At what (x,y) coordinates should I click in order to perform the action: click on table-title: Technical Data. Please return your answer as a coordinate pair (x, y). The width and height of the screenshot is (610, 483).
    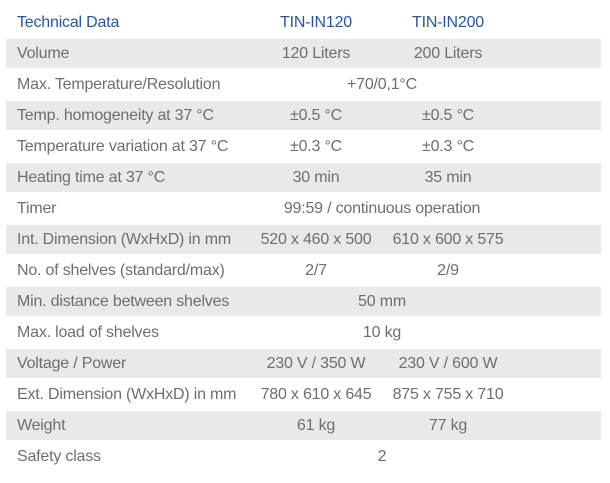
    Looking at the image, I should click on (68, 22).